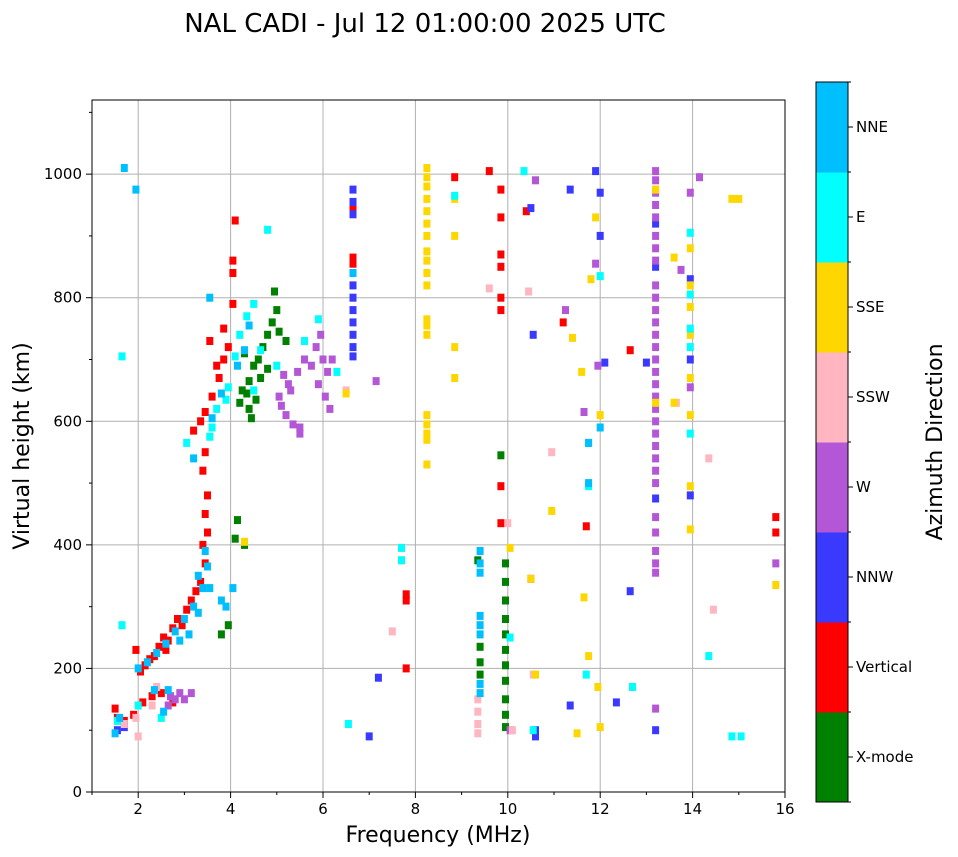 The width and height of the screenshot is (958, 857). Describe the element at coordinates (231, 809) in the screenshot. I see `x-tick-label: 4` at that location.